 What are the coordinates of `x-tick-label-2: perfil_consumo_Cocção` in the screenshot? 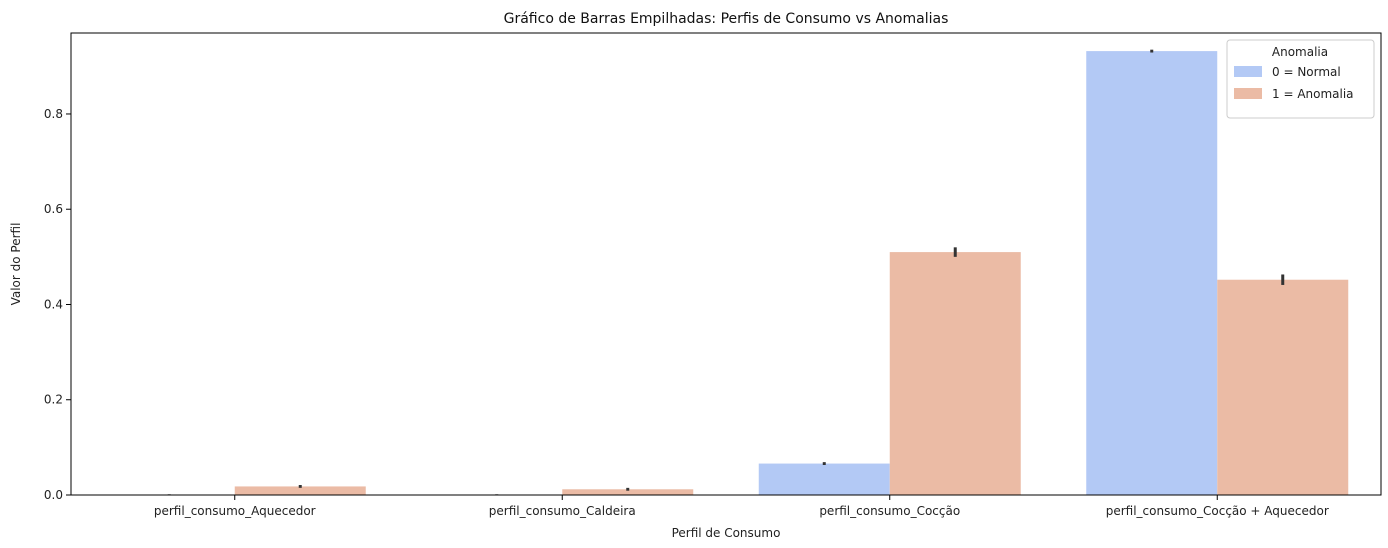 It's located at (889, 511).